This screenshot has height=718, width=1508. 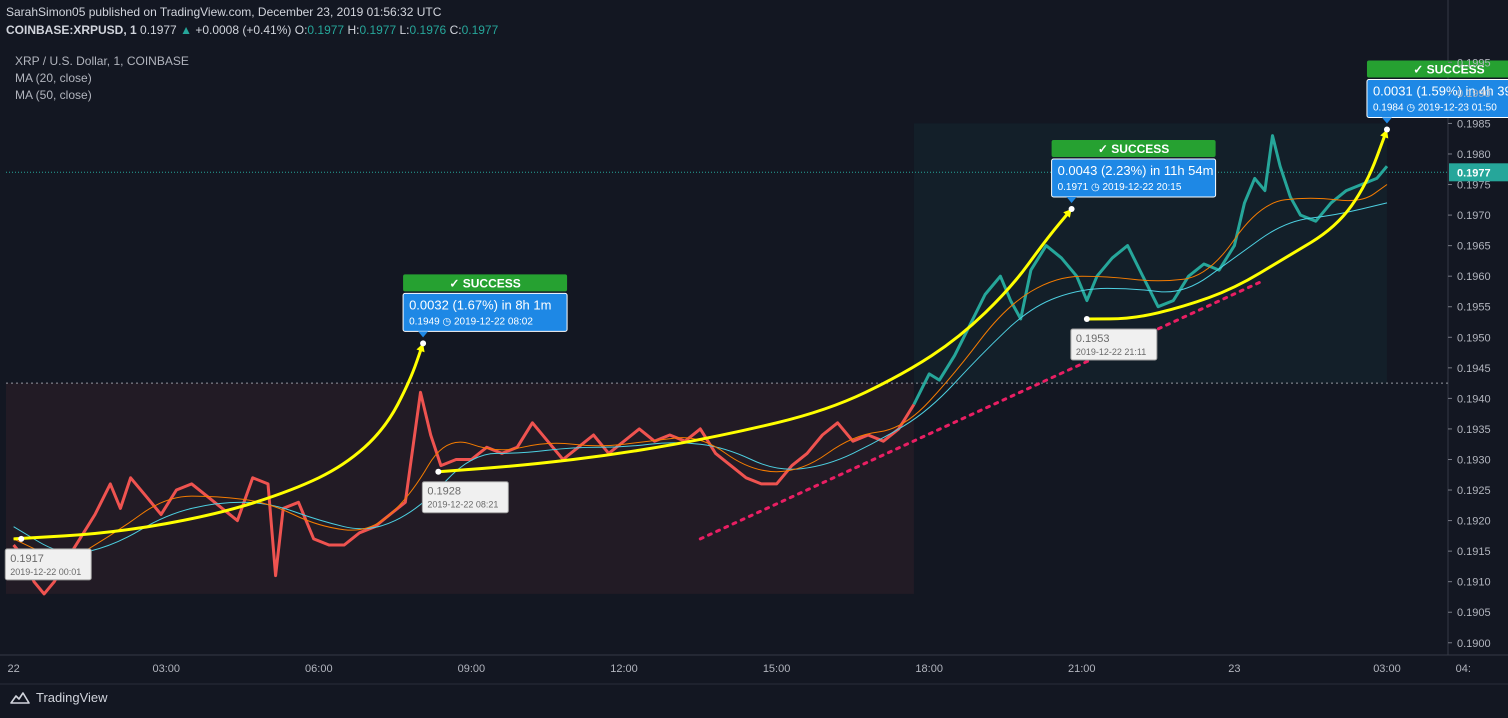 I want to click on y-tick-label: 0.1945, so click(x=1474, y=369).